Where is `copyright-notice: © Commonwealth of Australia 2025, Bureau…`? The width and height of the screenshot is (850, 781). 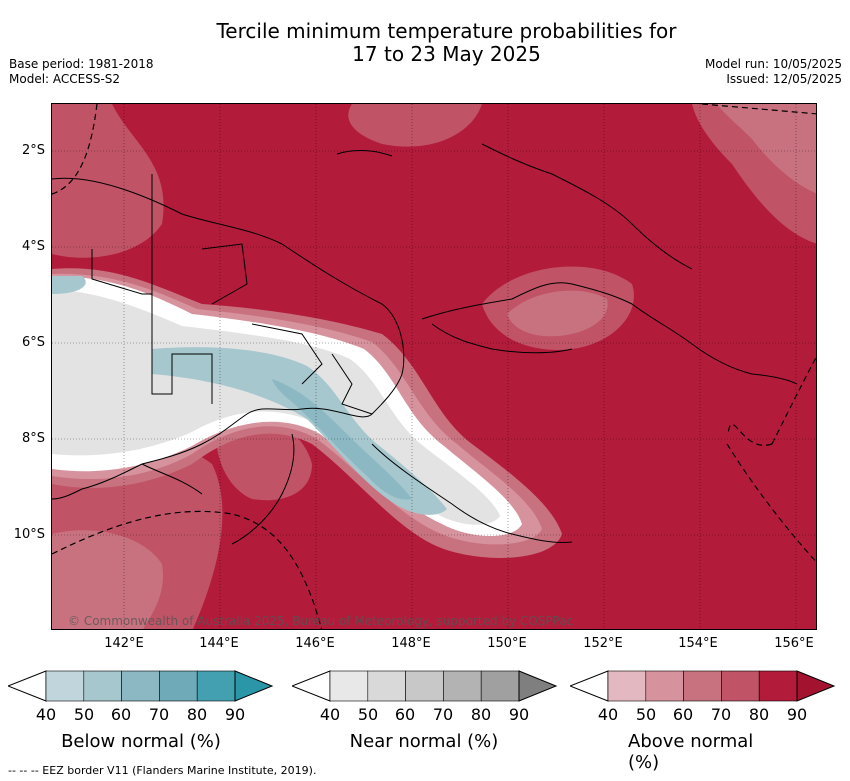 copyright-notice: © Commonwealth of Australia 2025, Bureau… is located at coordinates (321, 621).